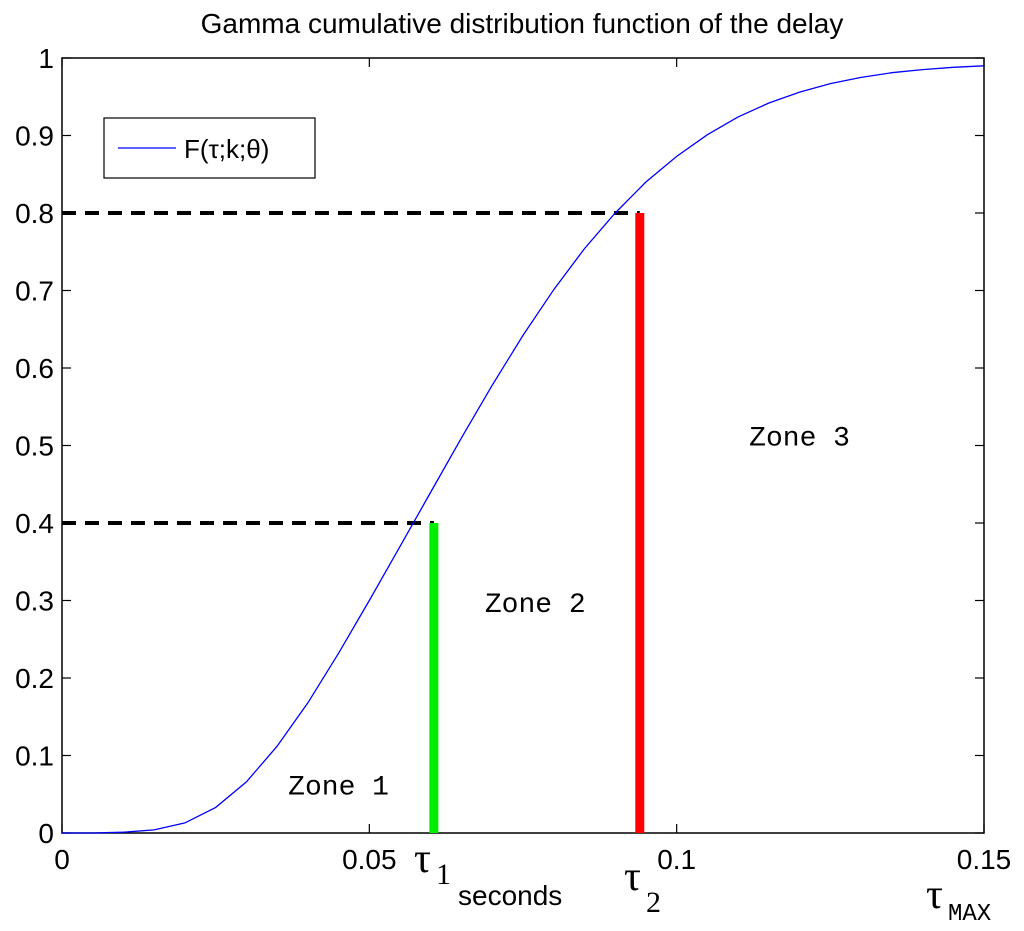 This screenshot has width=1024, height=931. Describe the element at coordinates (34, 678) in the screenshot. I see `y-tick-label: 0.2` at that location.